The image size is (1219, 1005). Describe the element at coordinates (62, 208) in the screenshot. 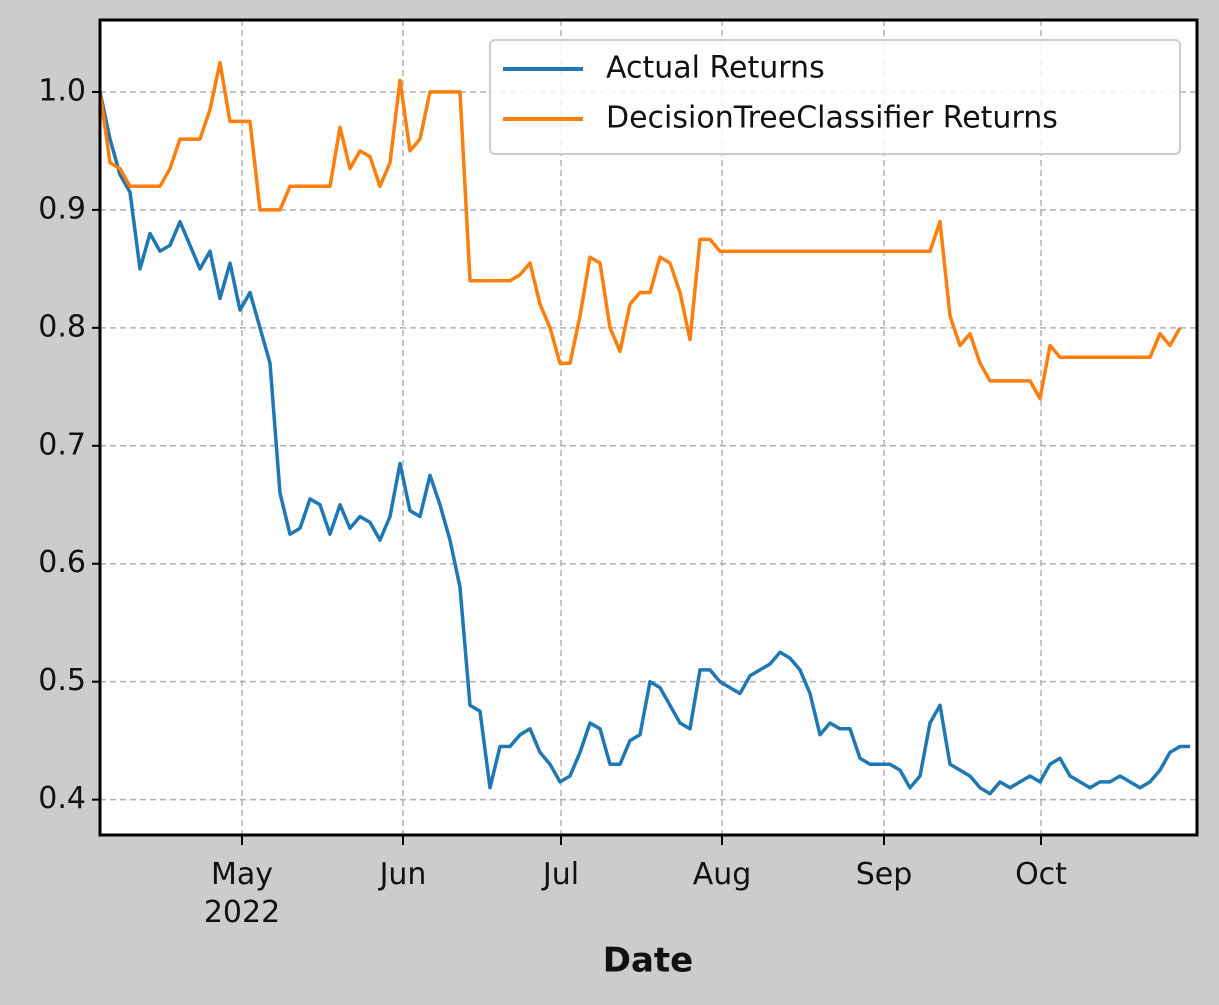

I see `y-tick-label: 0.9` at that location.